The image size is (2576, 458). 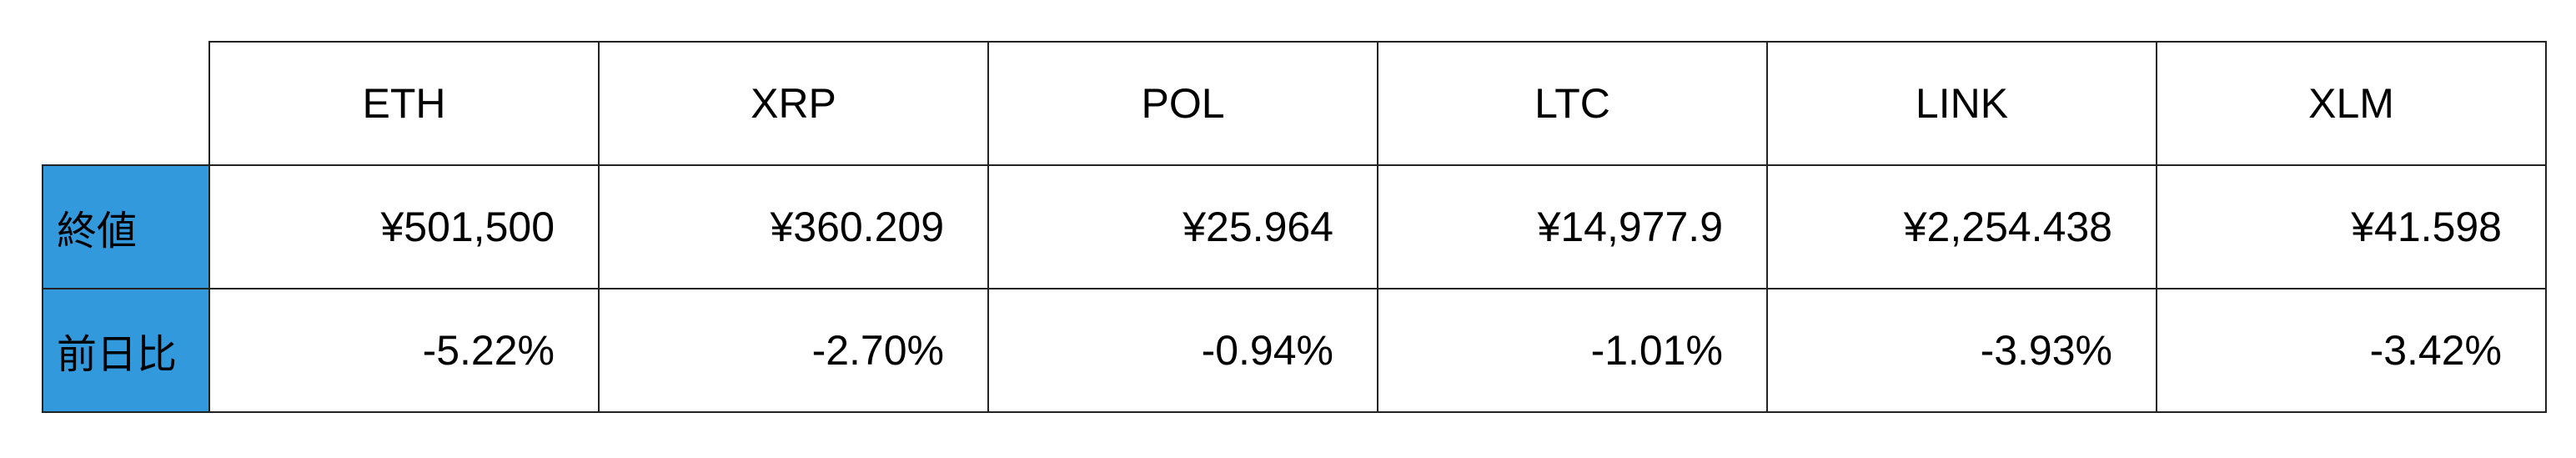 I want to click on row-label-closing-price: 終値, so click(x=126, y=226).